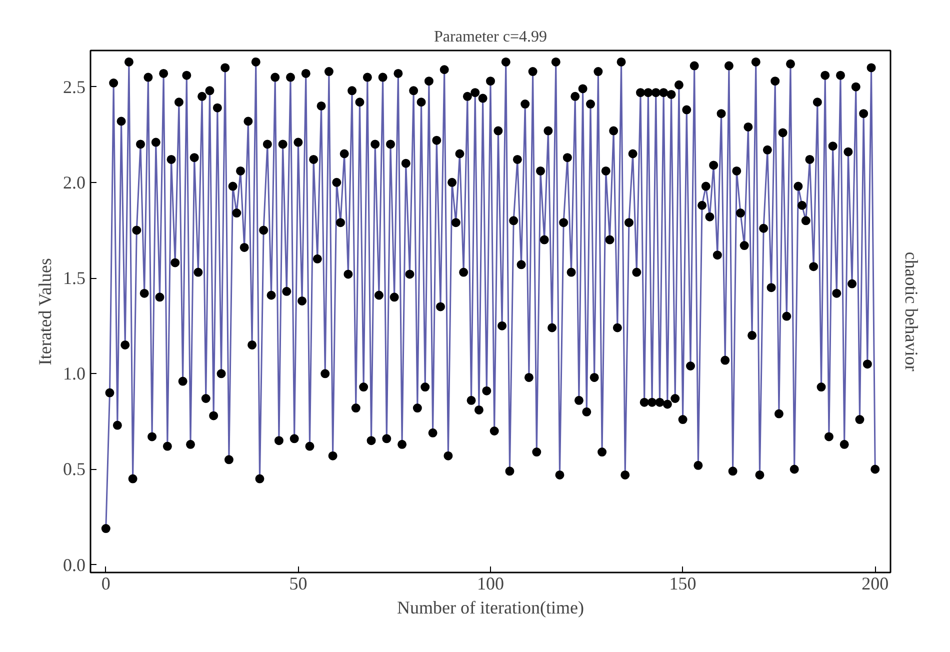 This screenshot has width=950, height=652. Describe the element at coordinates (74, 564) in the screenshot. I see `y-tick-label: 0.0` at that location.